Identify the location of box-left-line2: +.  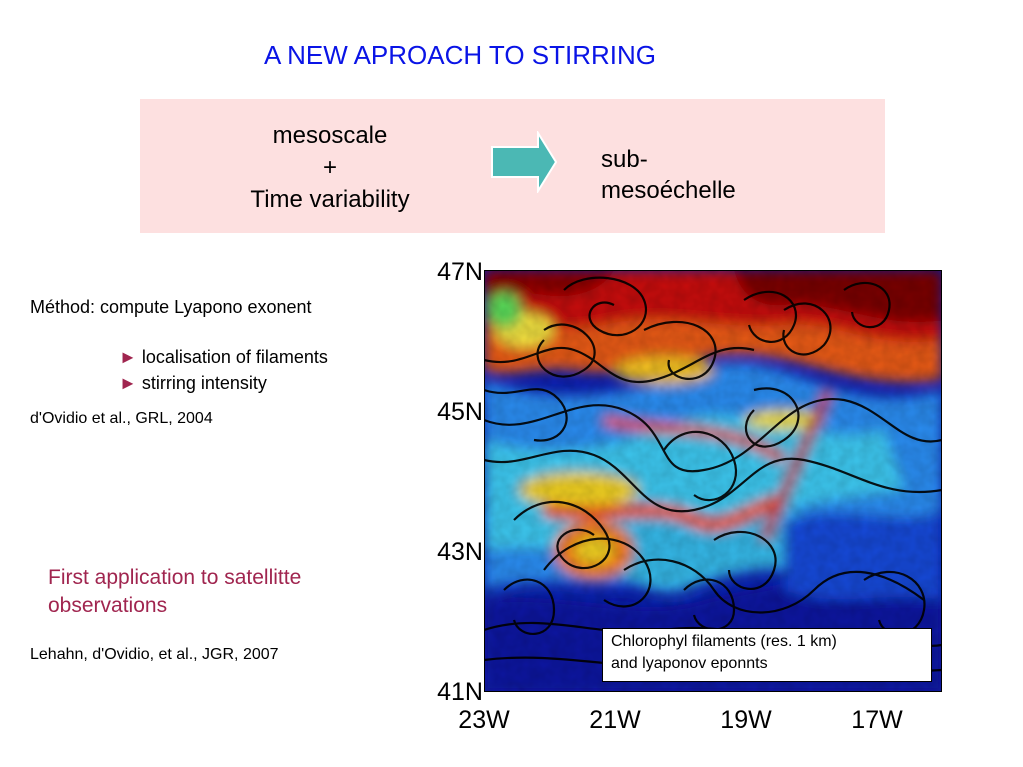
(329, 167).